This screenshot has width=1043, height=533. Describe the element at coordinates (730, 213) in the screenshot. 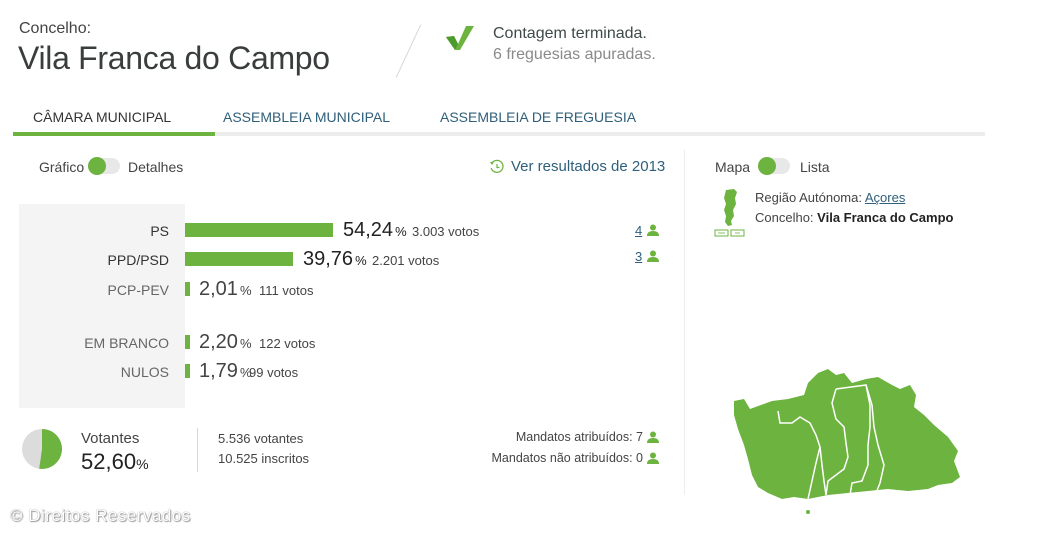

I see `portugal-map-icon` at that location.